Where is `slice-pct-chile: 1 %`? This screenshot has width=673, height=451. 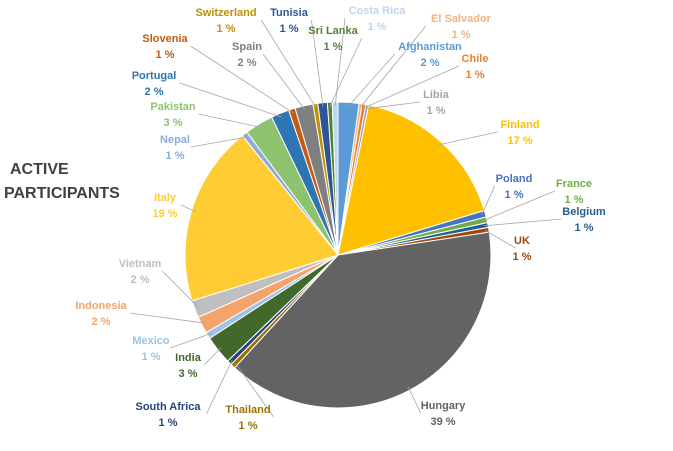
slice-pct-chile: 1 % is located at coordinates (475, 75).